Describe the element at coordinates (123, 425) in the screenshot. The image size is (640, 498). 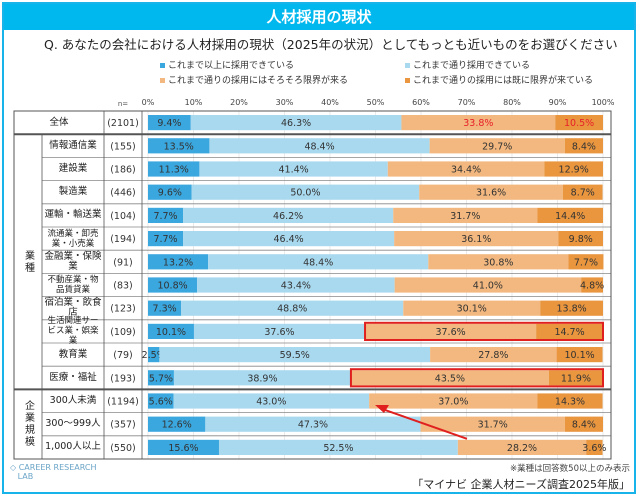
I see `n-value: (357)` at that location.